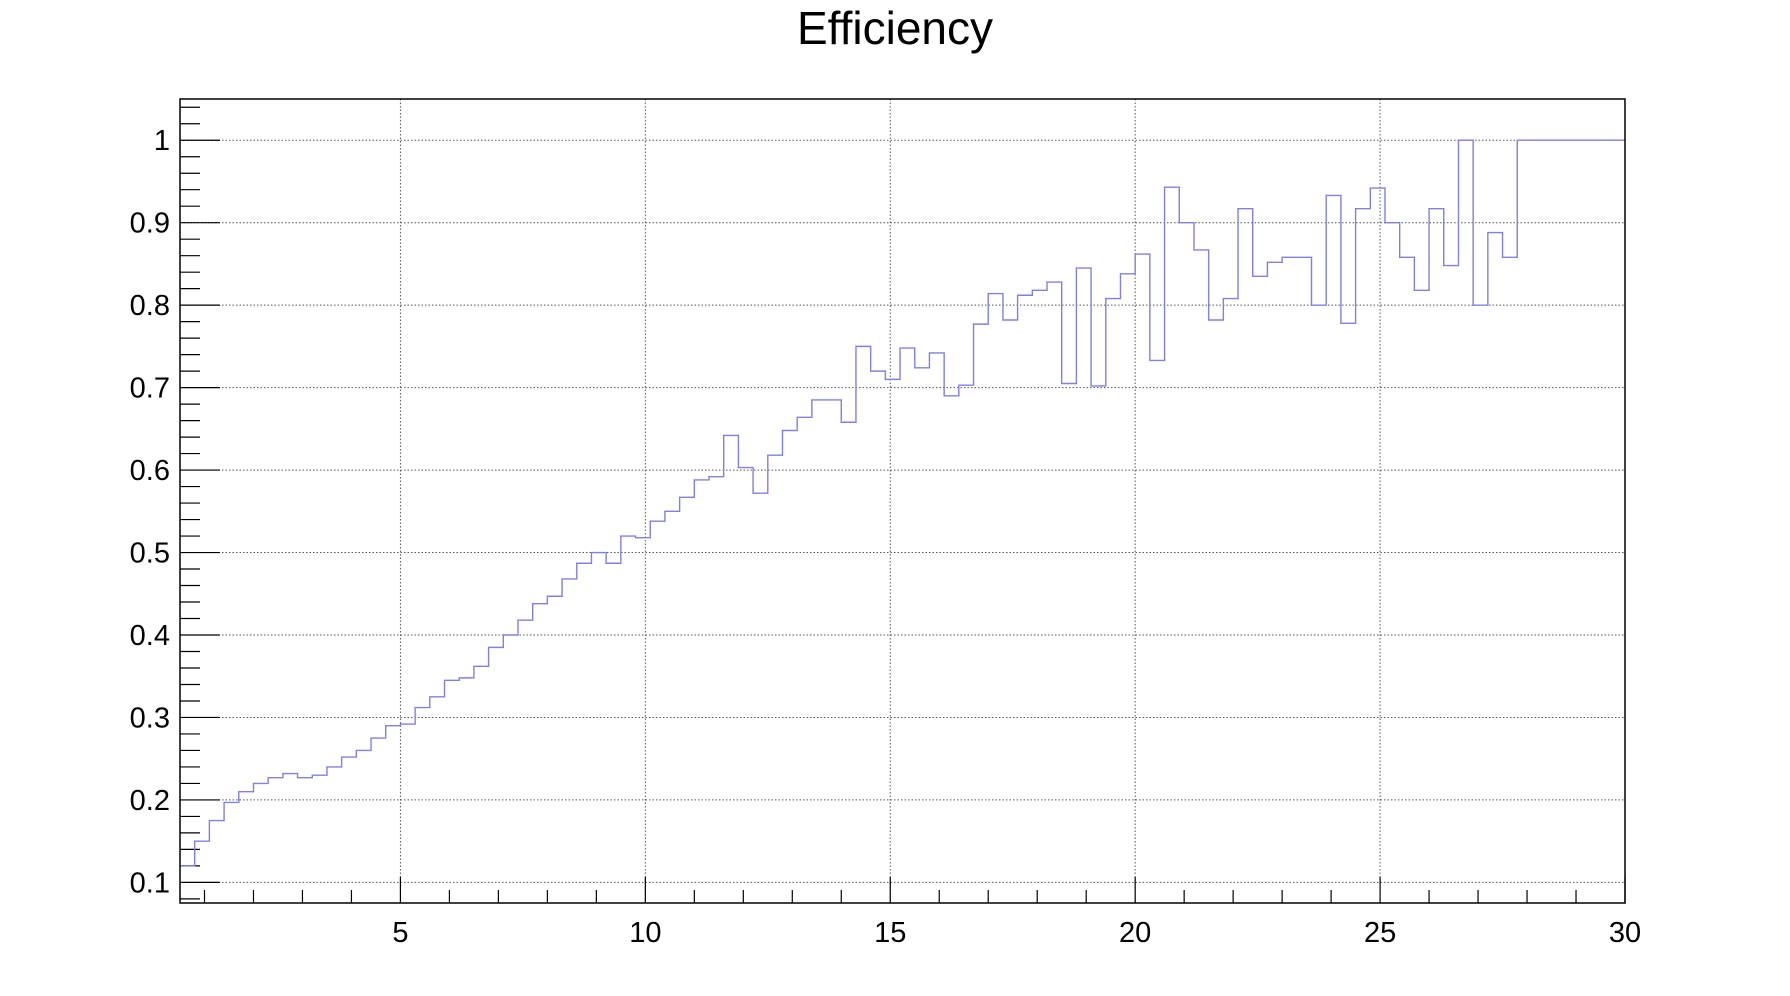  What do you see at coordinates (1135, 933) in the screenshot?
I see `x-tick-label: 20` at bounding box center [1135, 933].